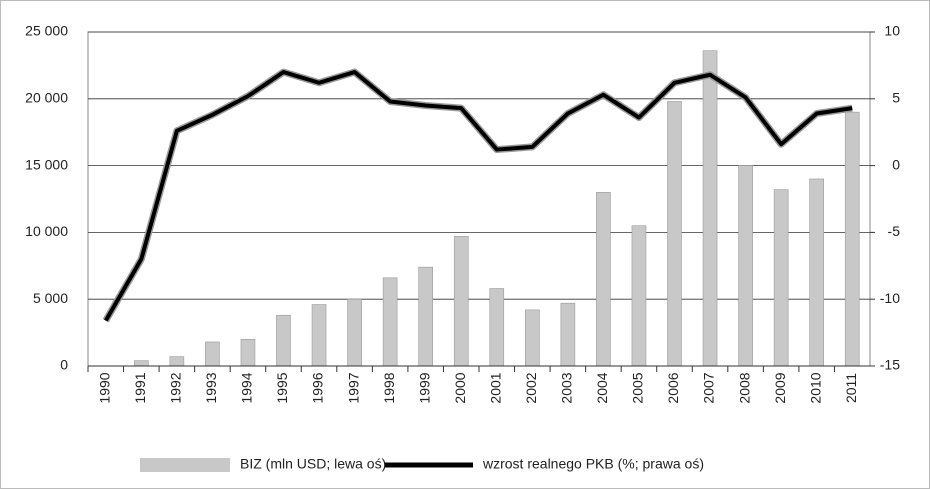 The width and height of the screenshot is (930, 489). I want to click on x-tick-label: 1995, so click(282, 387).